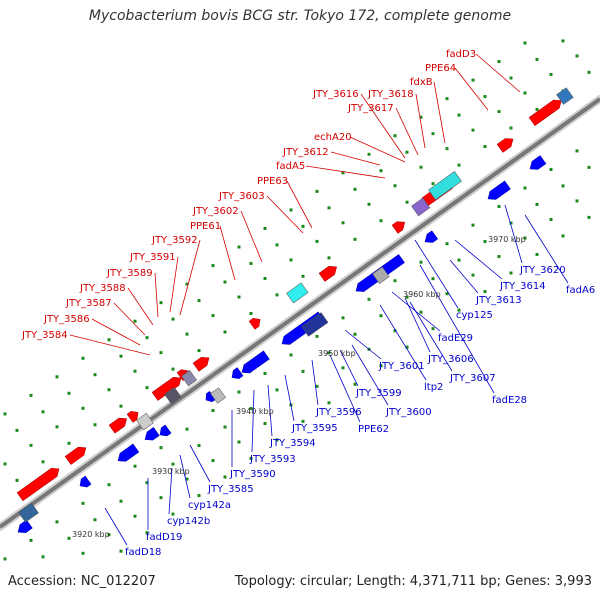 Image resolution: width=600 pixels, height=600 pixels. I want to click on gene-label-bottom: JTY_3595, so click(314, 428).